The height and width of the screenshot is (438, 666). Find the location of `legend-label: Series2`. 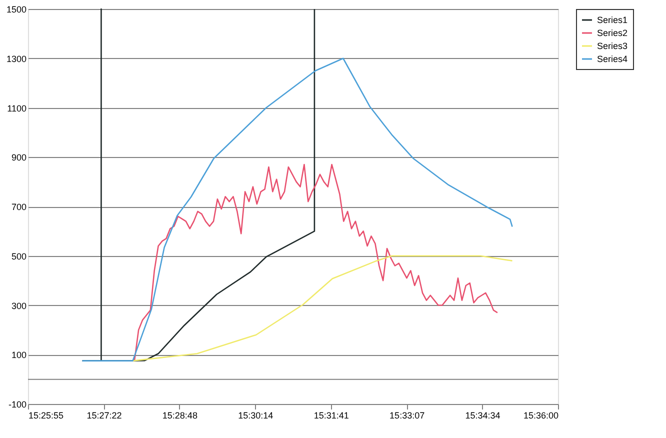

legend-label: Series2 is located at coordinates (612, 33).